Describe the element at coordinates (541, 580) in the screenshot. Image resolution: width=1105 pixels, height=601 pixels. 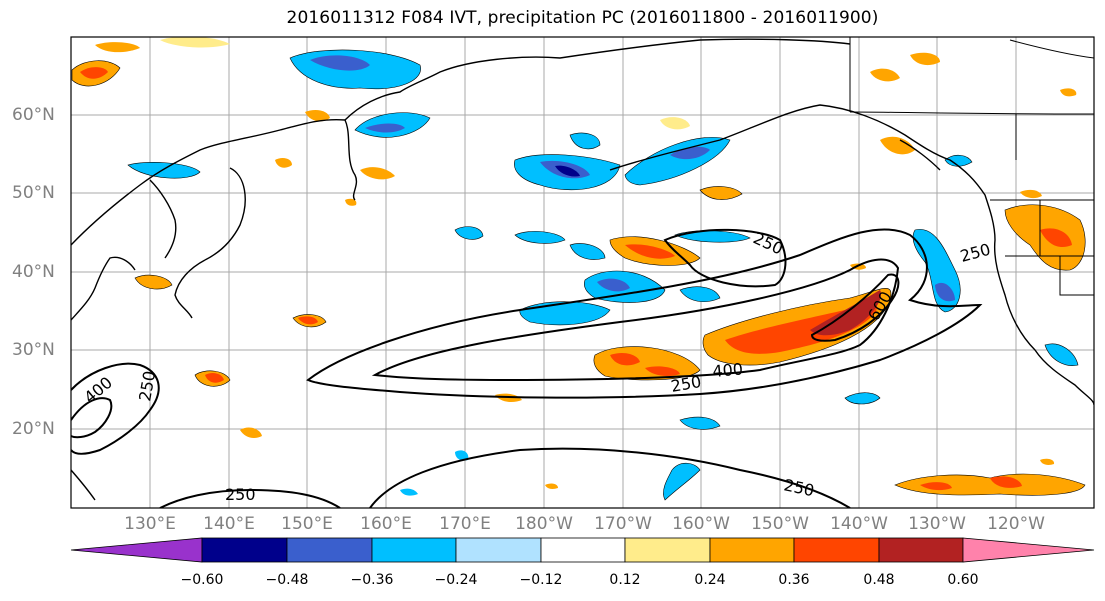
I see `colorbar-tick-label: −0.12` at that location.